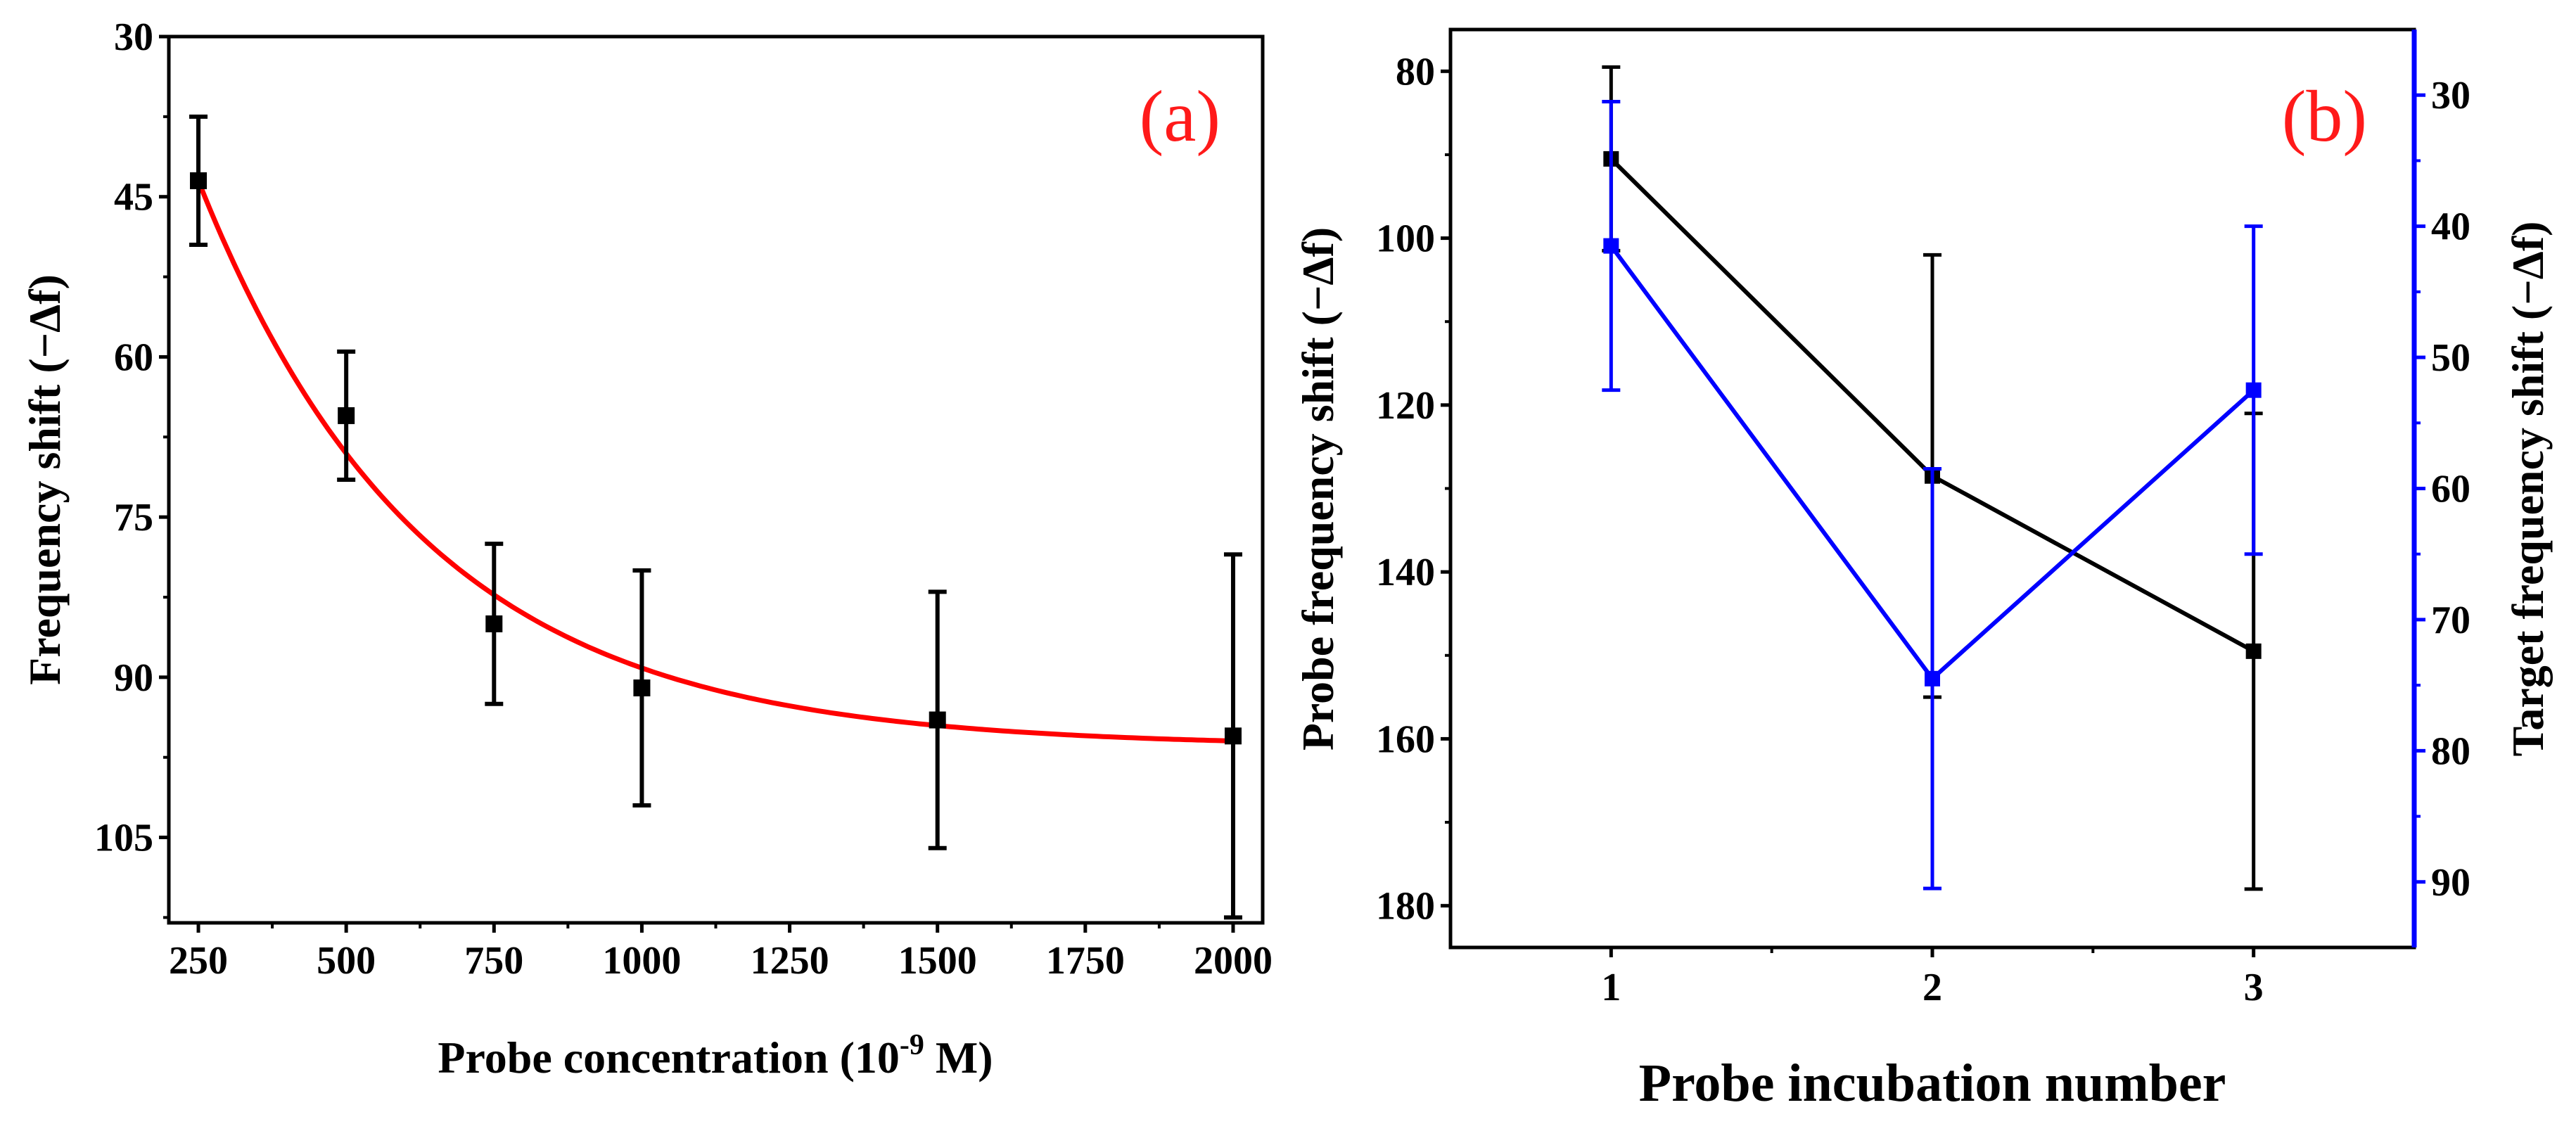  What do you see at coordinates (2450, 751) in the screenshot?
I see `panel-b-right-y-tick-label: 80` at bounding box center [2450, 751].